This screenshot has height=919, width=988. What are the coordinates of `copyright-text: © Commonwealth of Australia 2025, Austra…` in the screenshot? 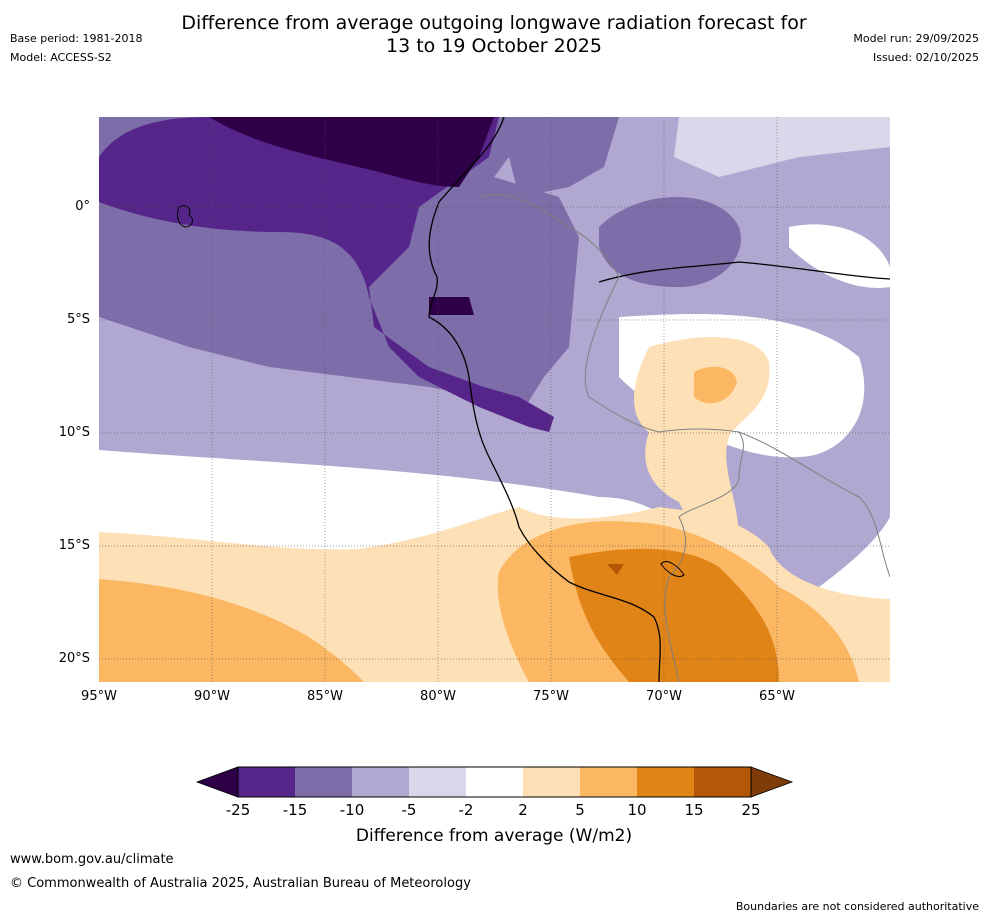 It's located at (240, 883).